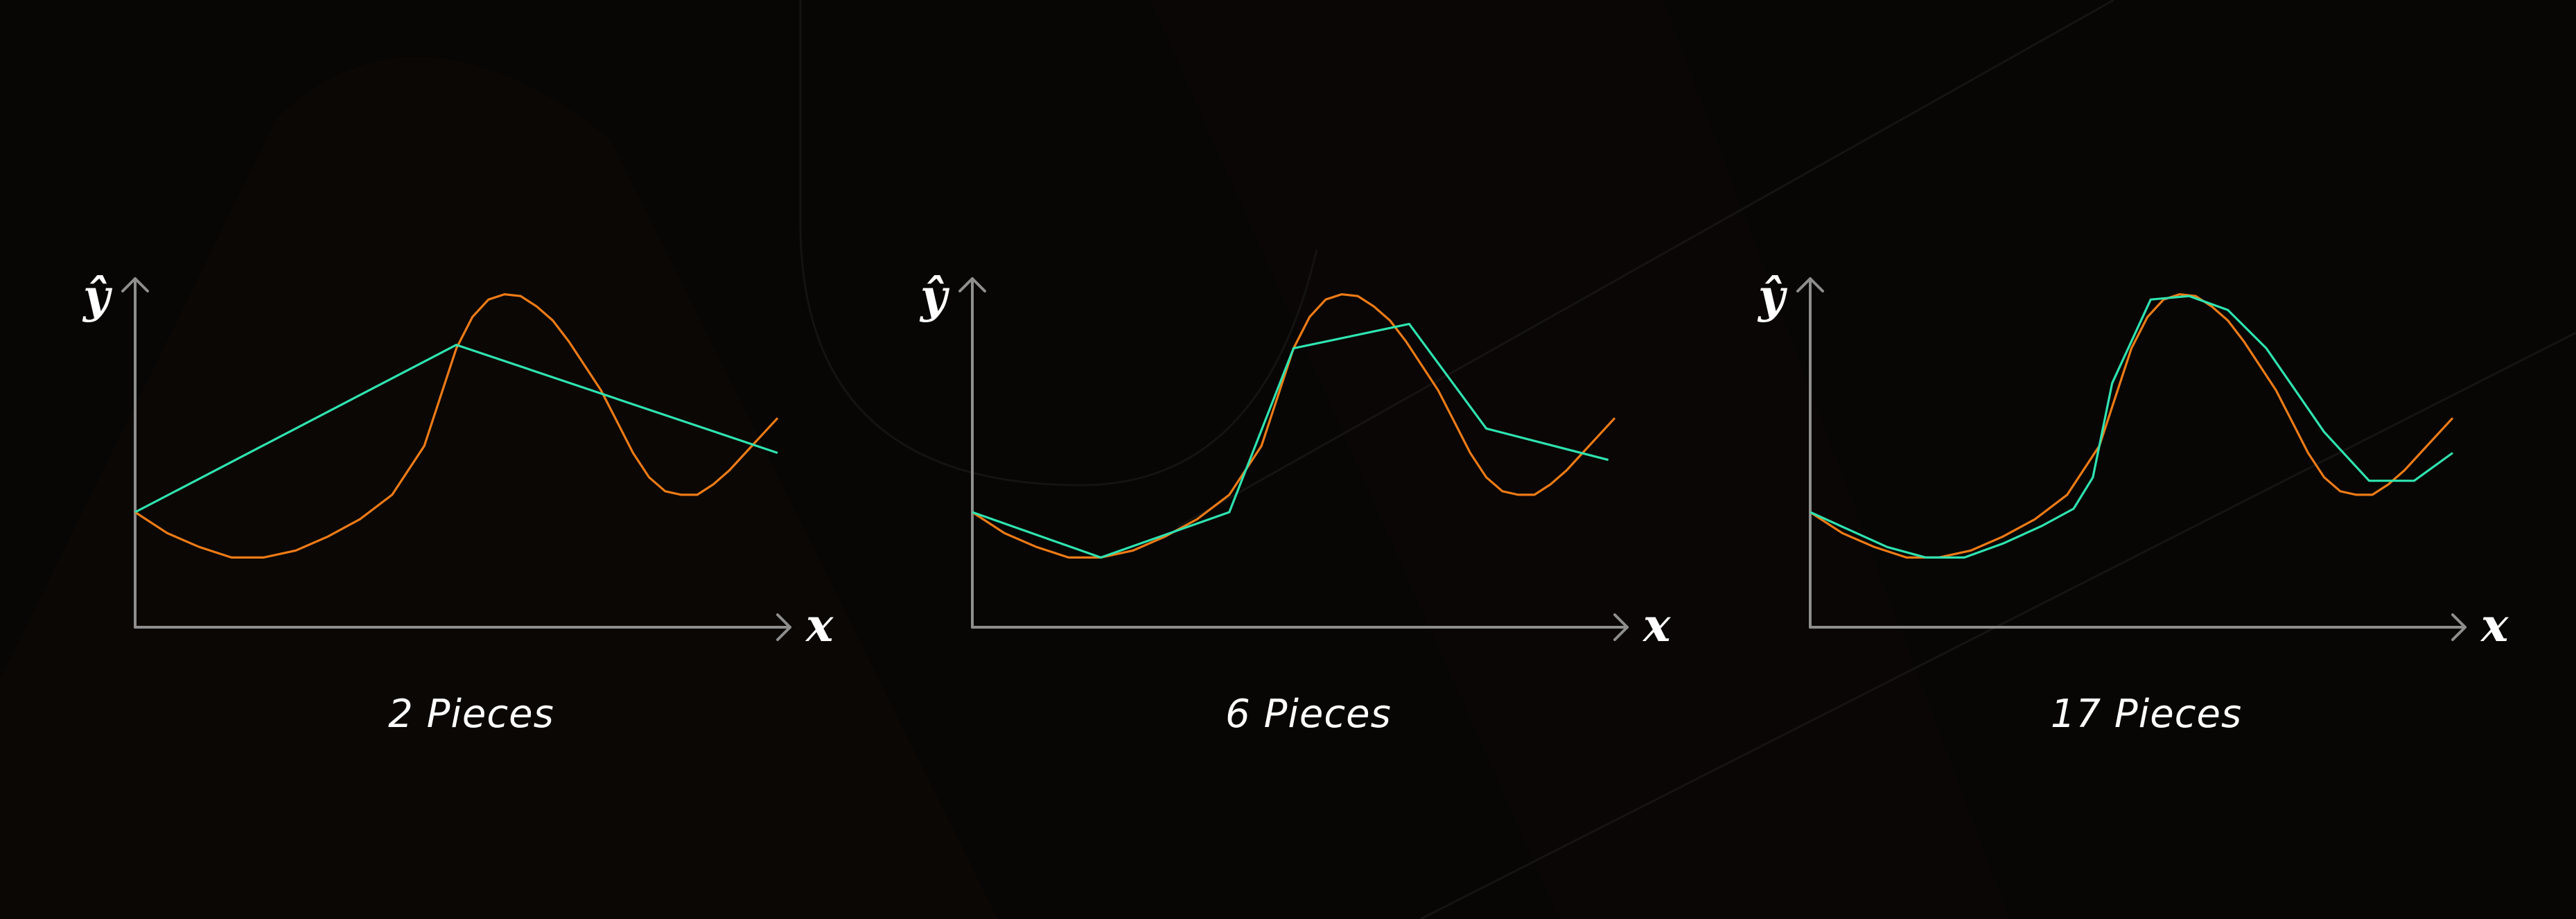 This screenshot has height=919, width=2576. I want to click on chart-plot-2-pieces: ŷ x, so click(458, 460).